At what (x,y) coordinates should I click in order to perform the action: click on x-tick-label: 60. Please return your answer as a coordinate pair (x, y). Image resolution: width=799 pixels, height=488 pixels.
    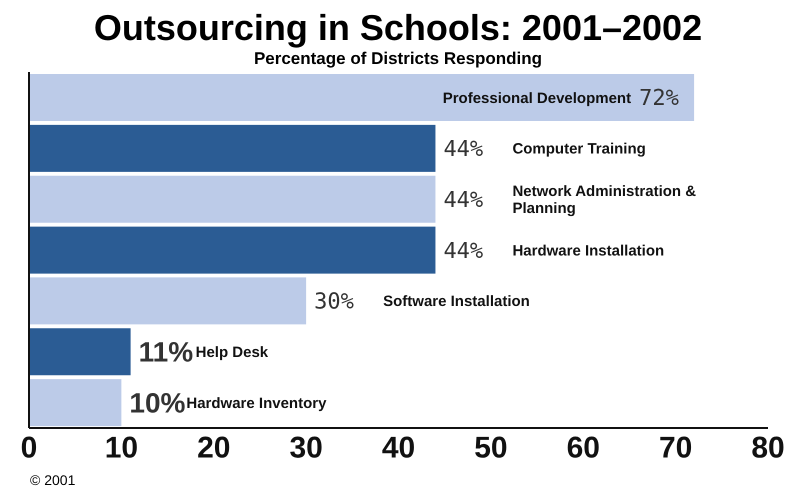
    Looking at the image, I should click on (583, 447).